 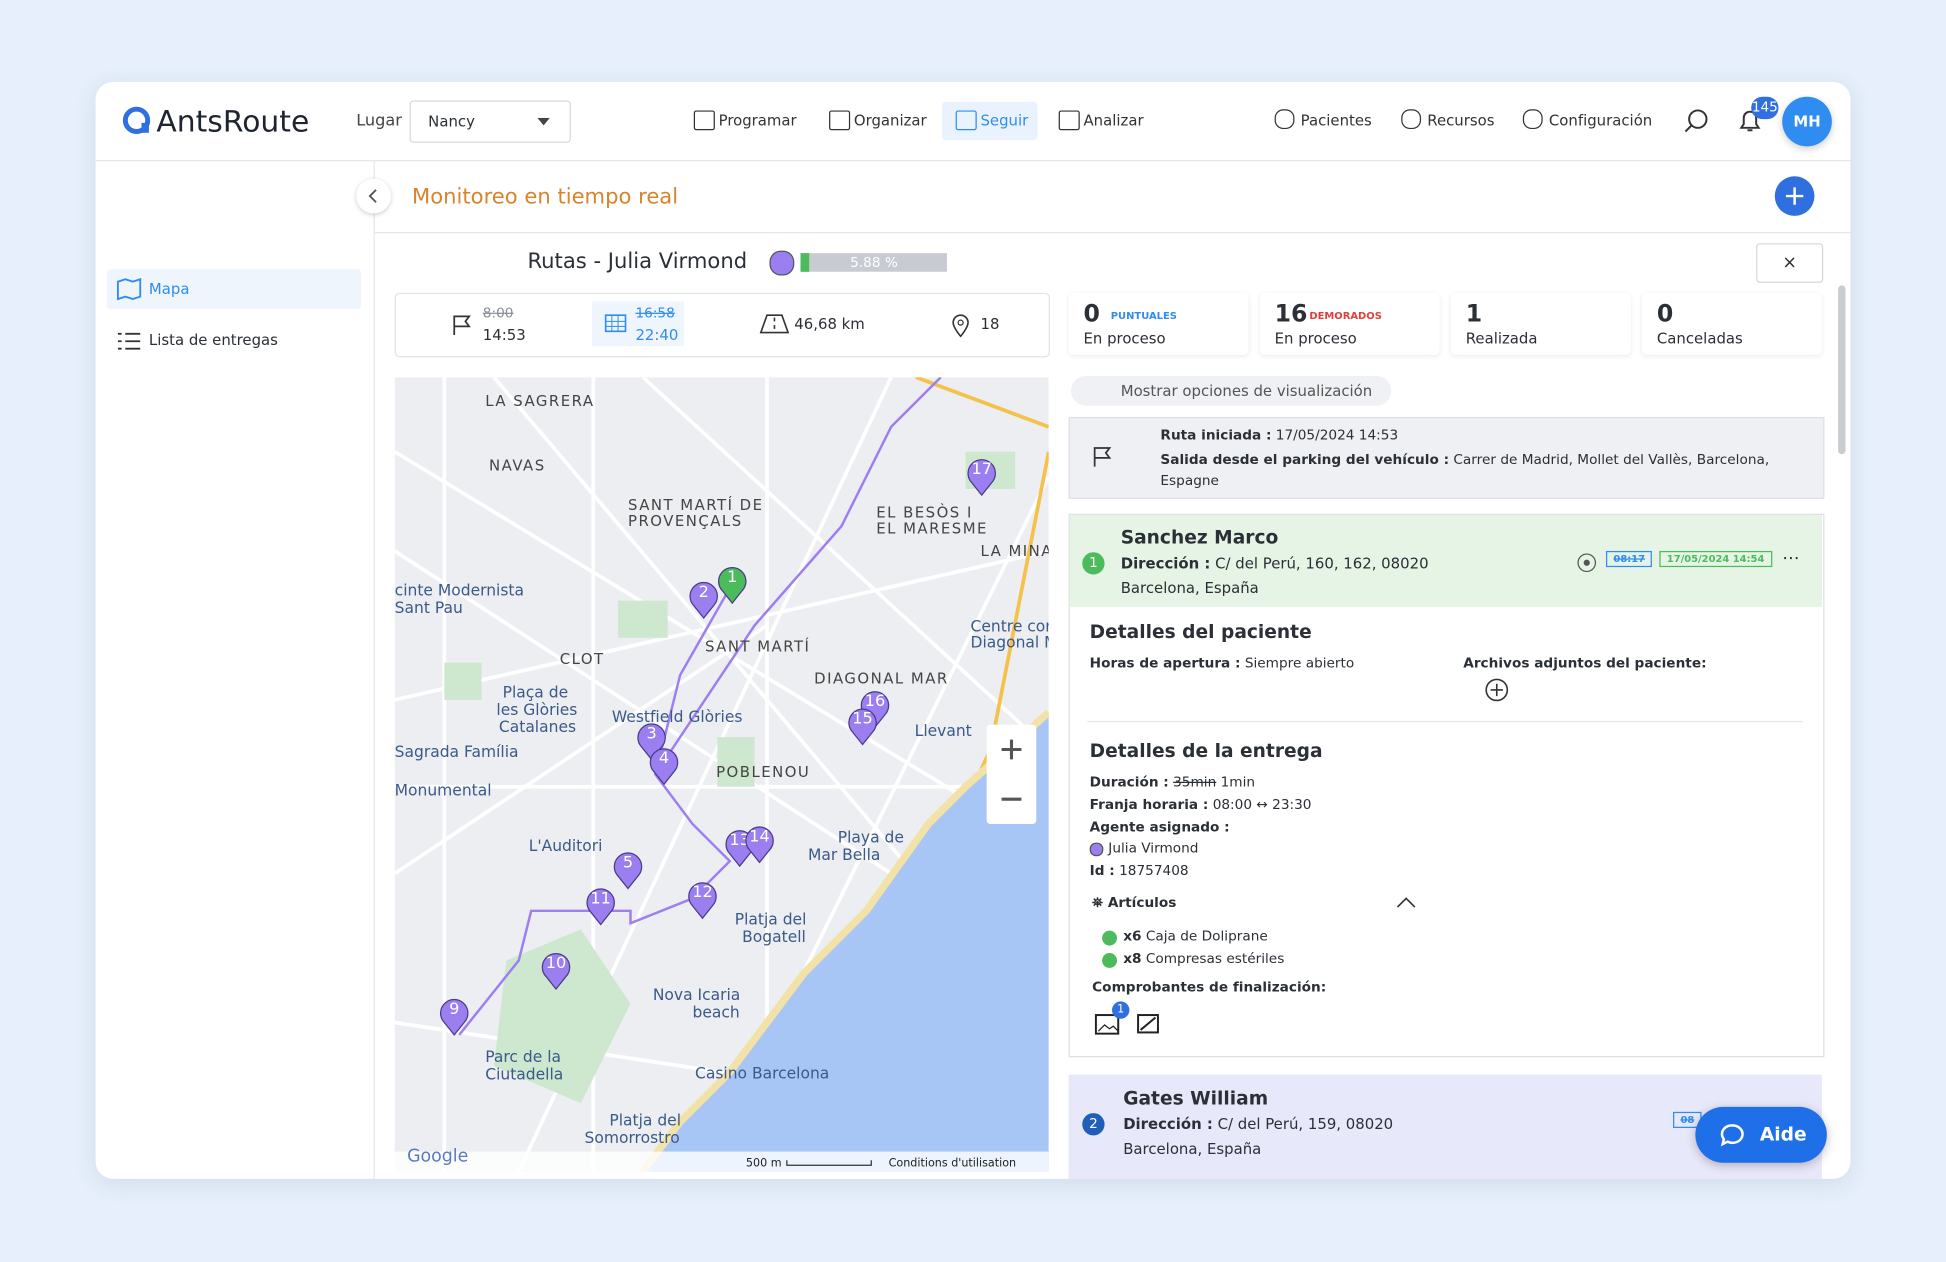 I want to click on articles-title: Artículos, so click(x=1142, y=902).